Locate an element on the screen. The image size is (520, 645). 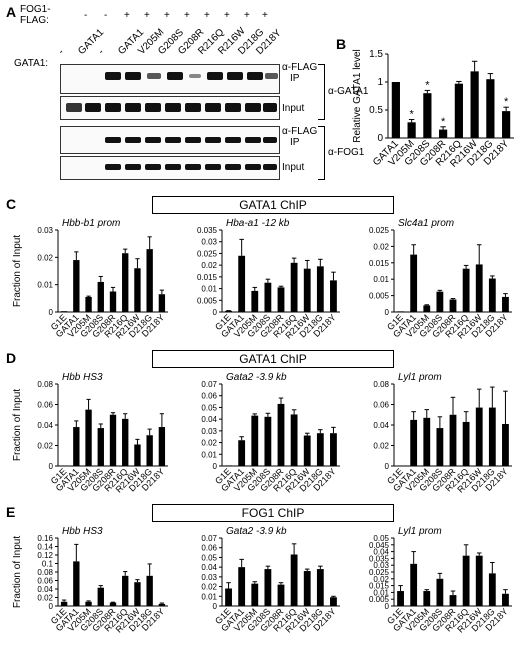
y-tick-label: 0.12 is located at coordinates (45, 555).